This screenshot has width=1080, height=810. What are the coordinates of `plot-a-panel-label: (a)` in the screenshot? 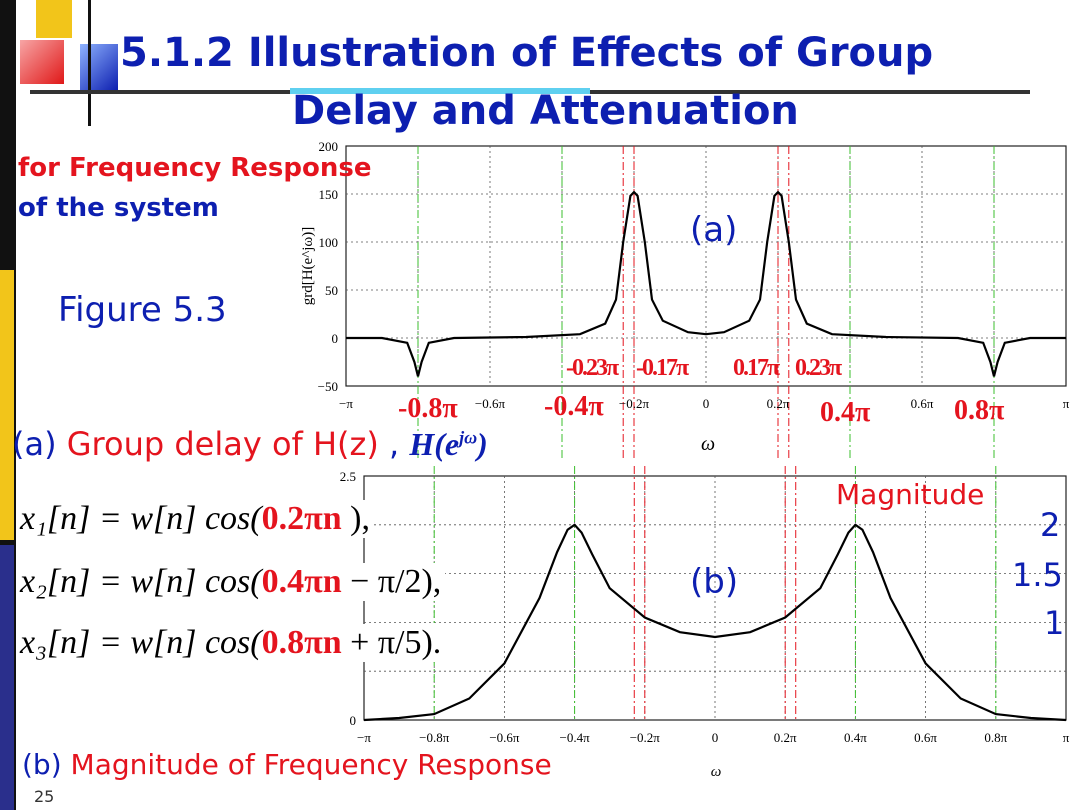 It's located at (714, 230).